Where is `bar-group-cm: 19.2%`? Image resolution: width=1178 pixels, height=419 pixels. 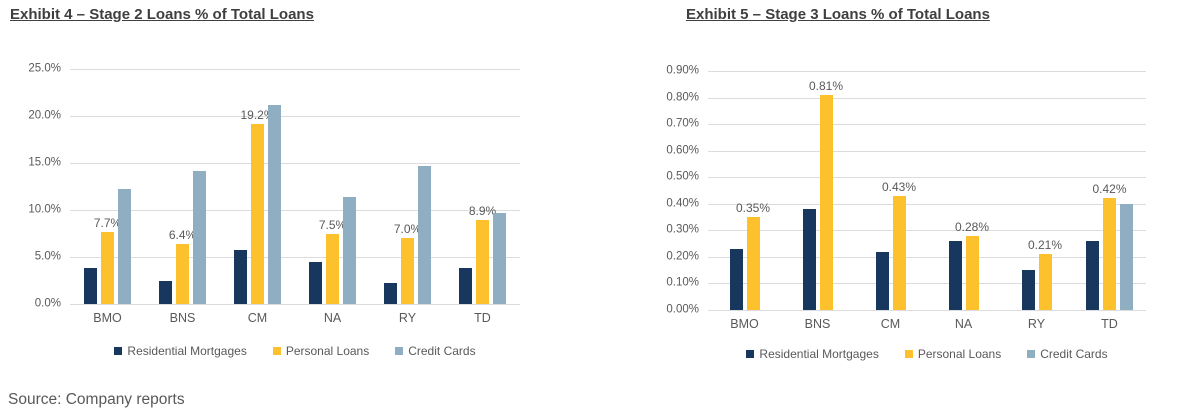
bar-group-cm: 19.2% is located at coordinates (257, 186).